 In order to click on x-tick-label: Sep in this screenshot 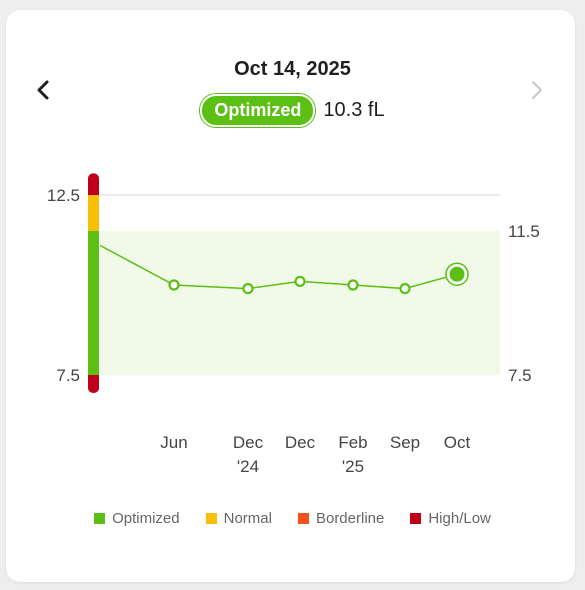, I will do `click(405, 442)`.